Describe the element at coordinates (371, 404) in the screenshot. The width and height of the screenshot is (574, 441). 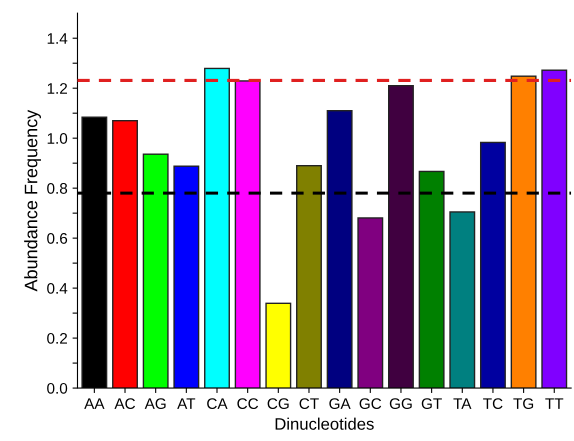
I see `x-tick-label: GC` at that location.